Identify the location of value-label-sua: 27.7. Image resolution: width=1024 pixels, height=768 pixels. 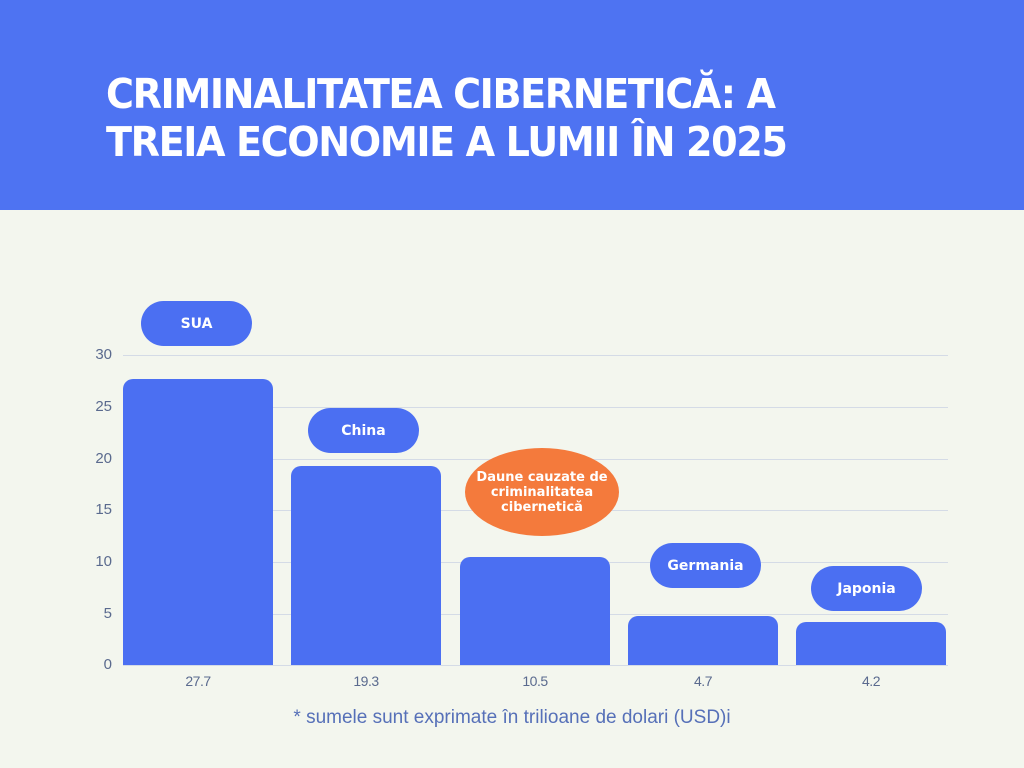
(198, 681).